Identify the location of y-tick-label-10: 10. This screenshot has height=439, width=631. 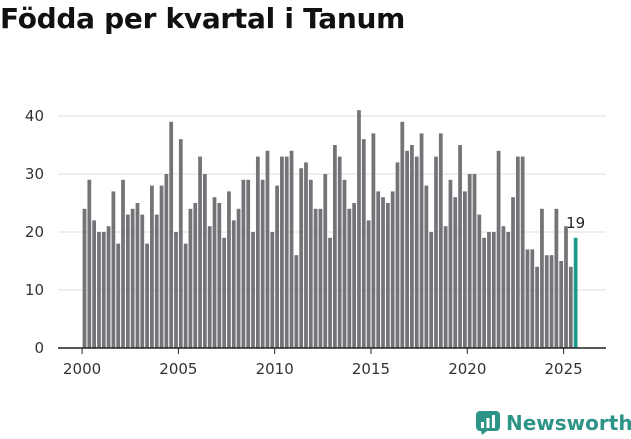
(34, 290).